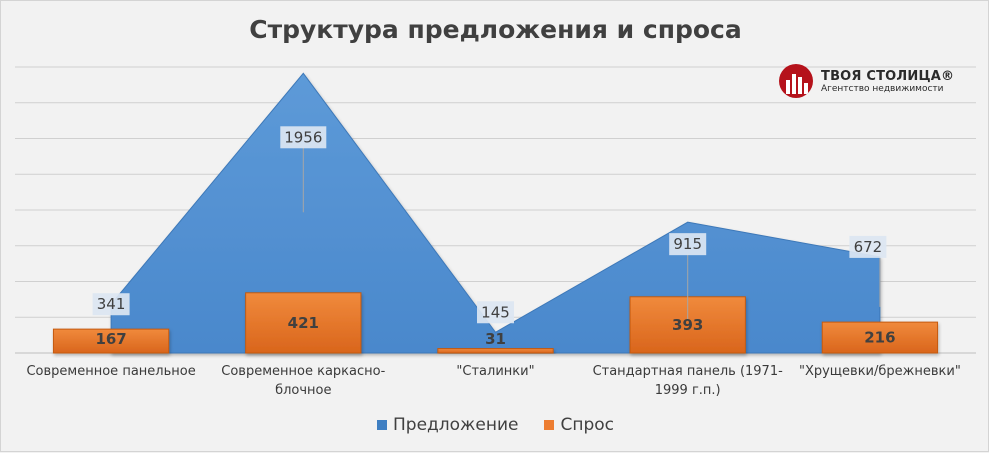  I want to click on legend-item-supply: Предложение, so click(447, 425).